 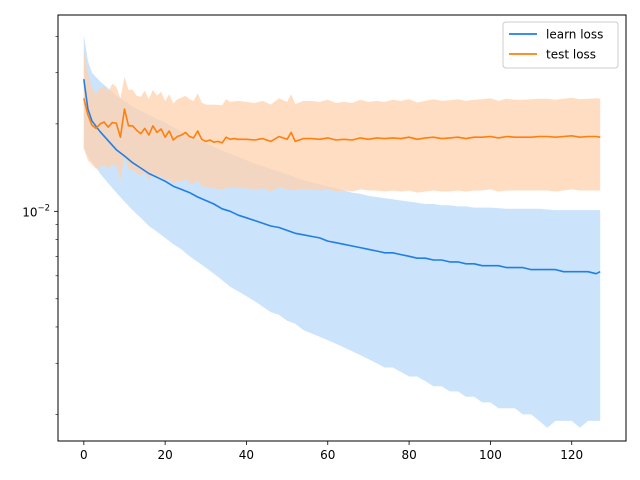 I want to click on legend-label-learn-loss: learn loss, so click(x=574, y=35).